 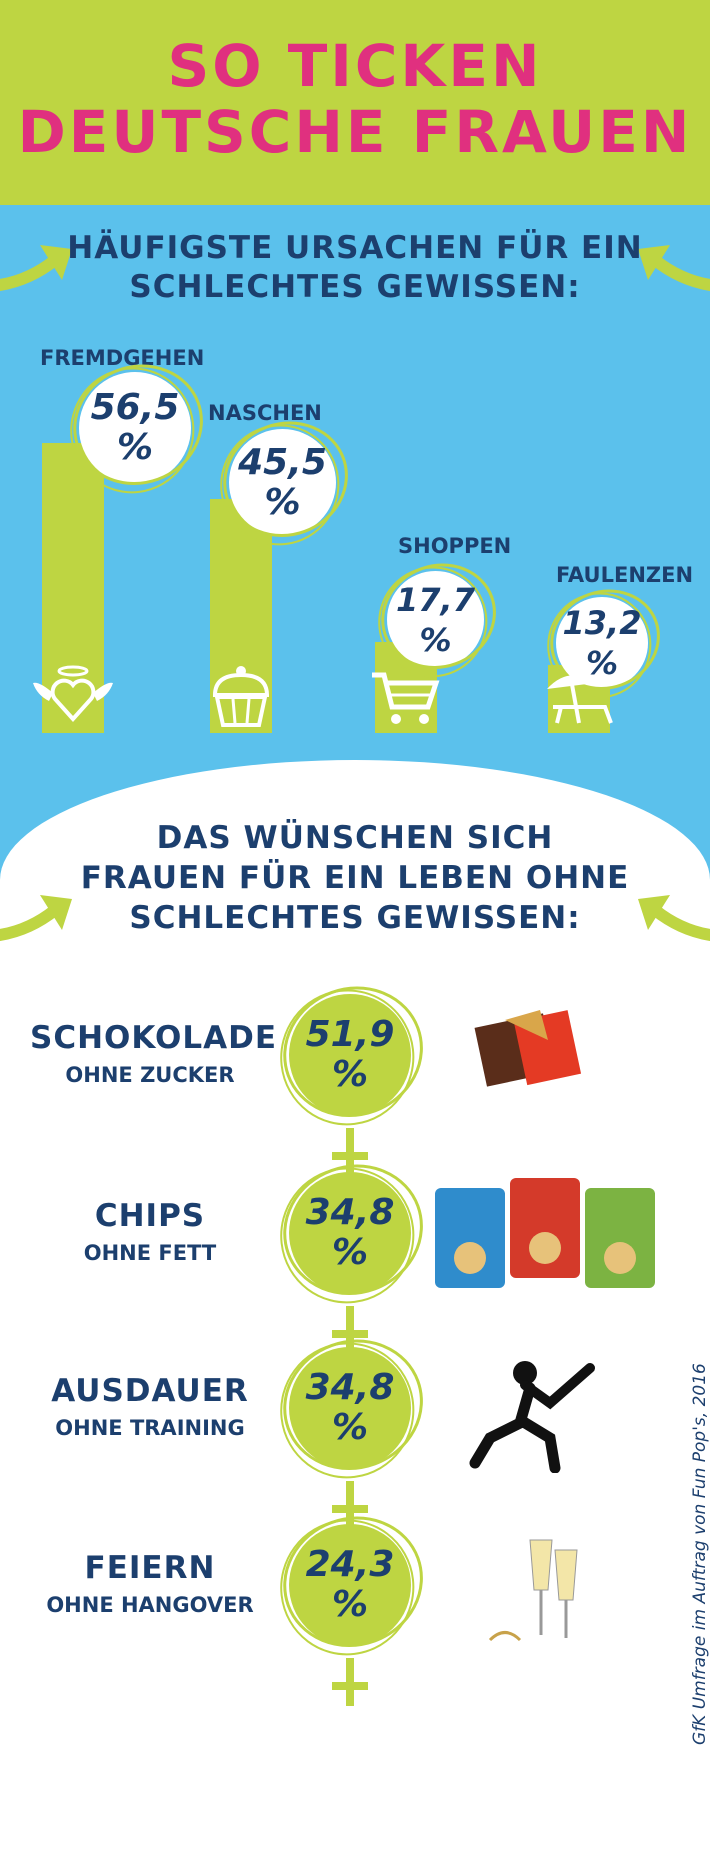 I want to click on wish-title: CHIPS, so click(x=150, y=1216).